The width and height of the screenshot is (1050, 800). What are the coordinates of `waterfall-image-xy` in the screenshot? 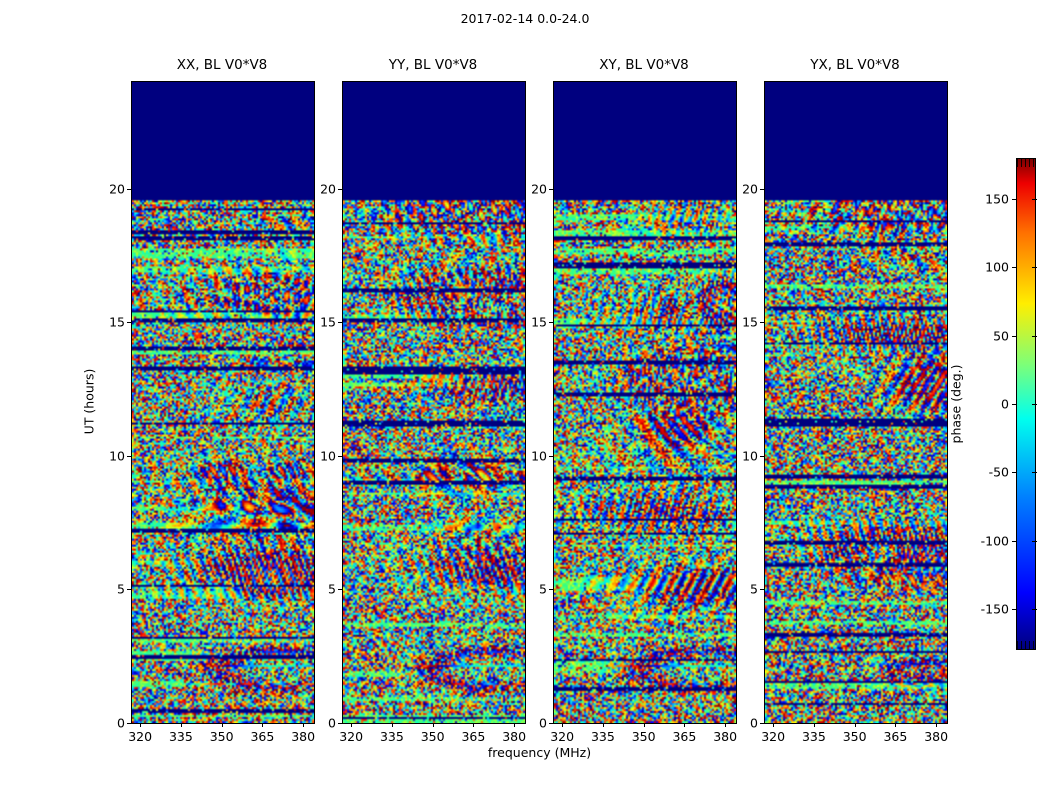 It's located at (645, 402).